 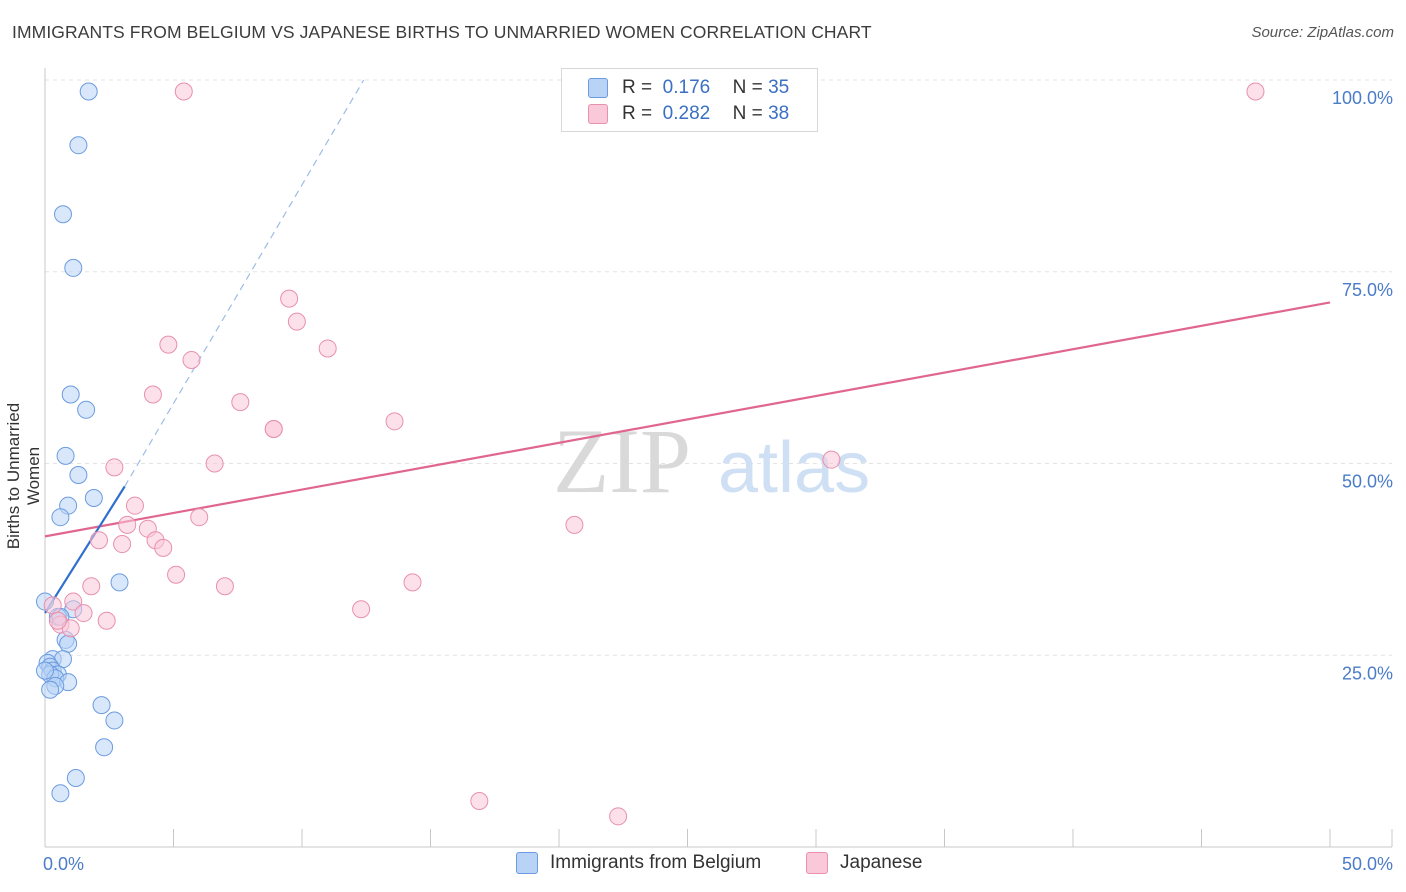 What do you see at coordinates (1367, 673) in the screenshot?
I see `y-tick-label: 25.0%` at bounding box center [1367, 673].